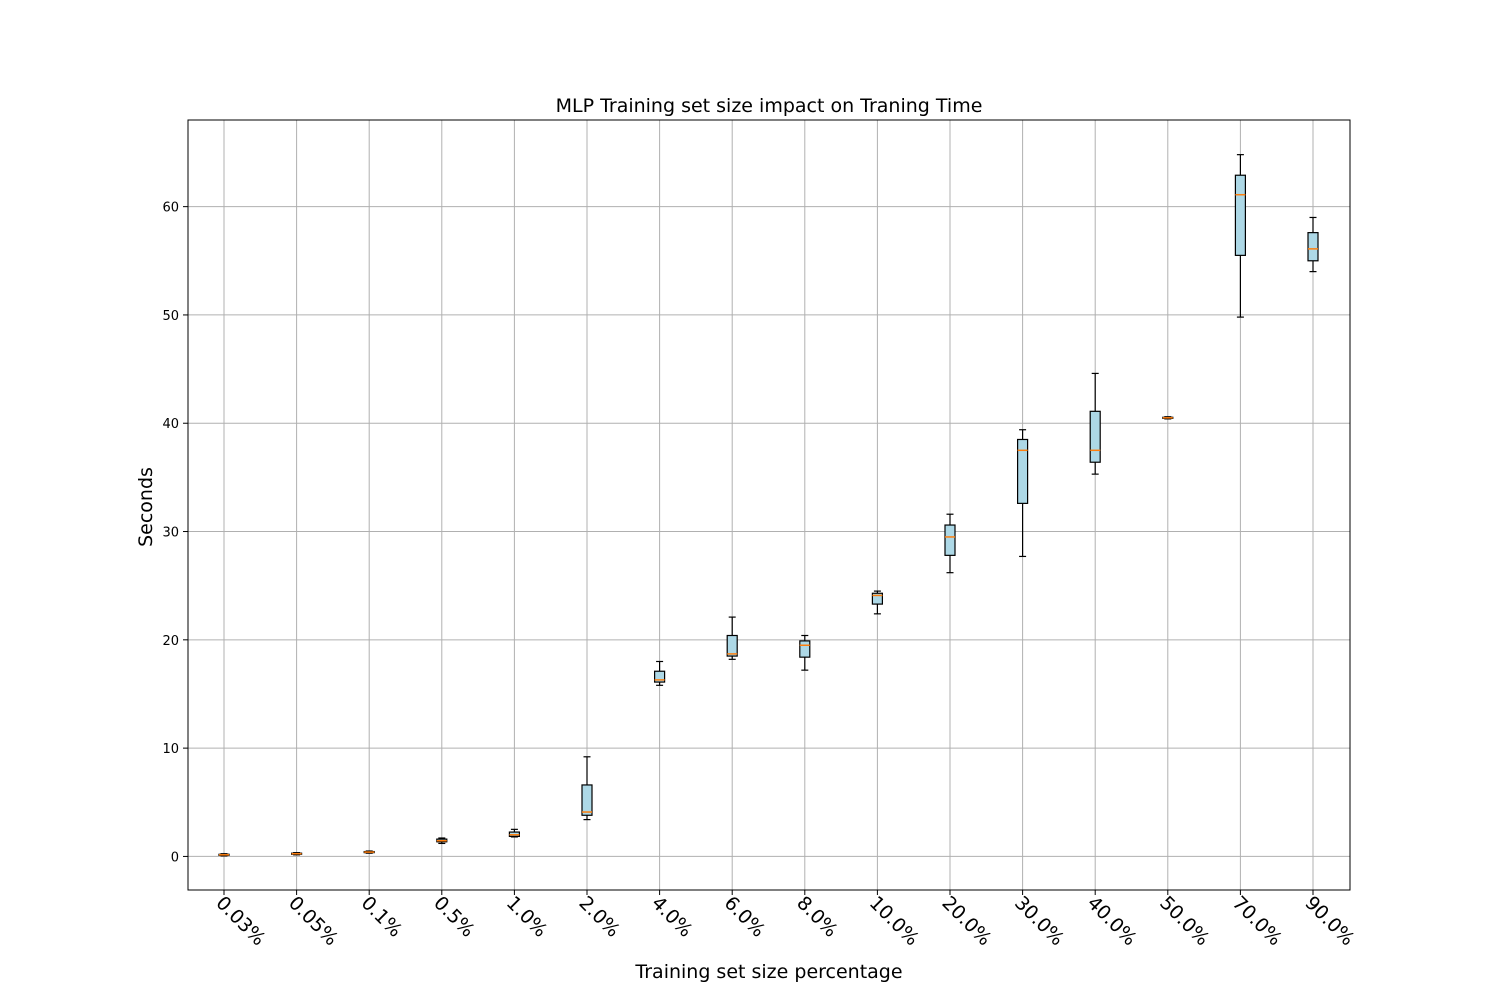  Describe the element at coordinates (966, 921) in the screenshot. I see `x-tick-label: 20.0%` at that location.